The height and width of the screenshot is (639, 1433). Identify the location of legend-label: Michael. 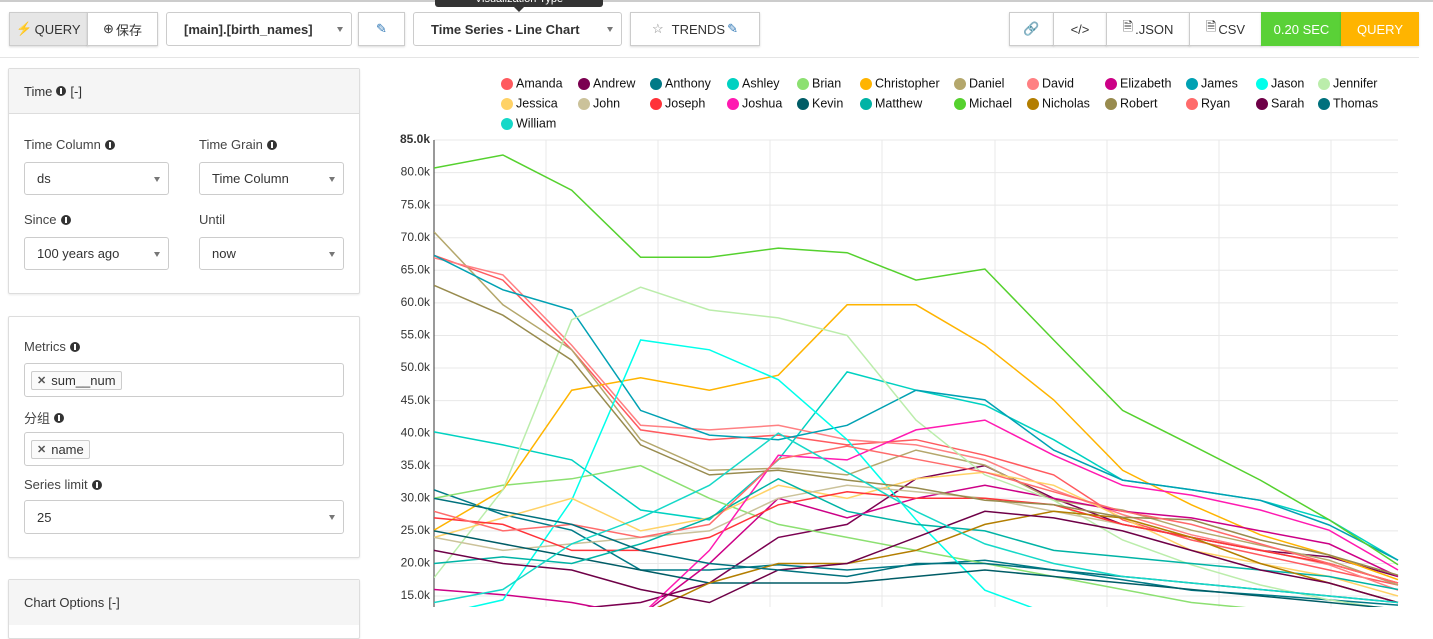
(990, 103).